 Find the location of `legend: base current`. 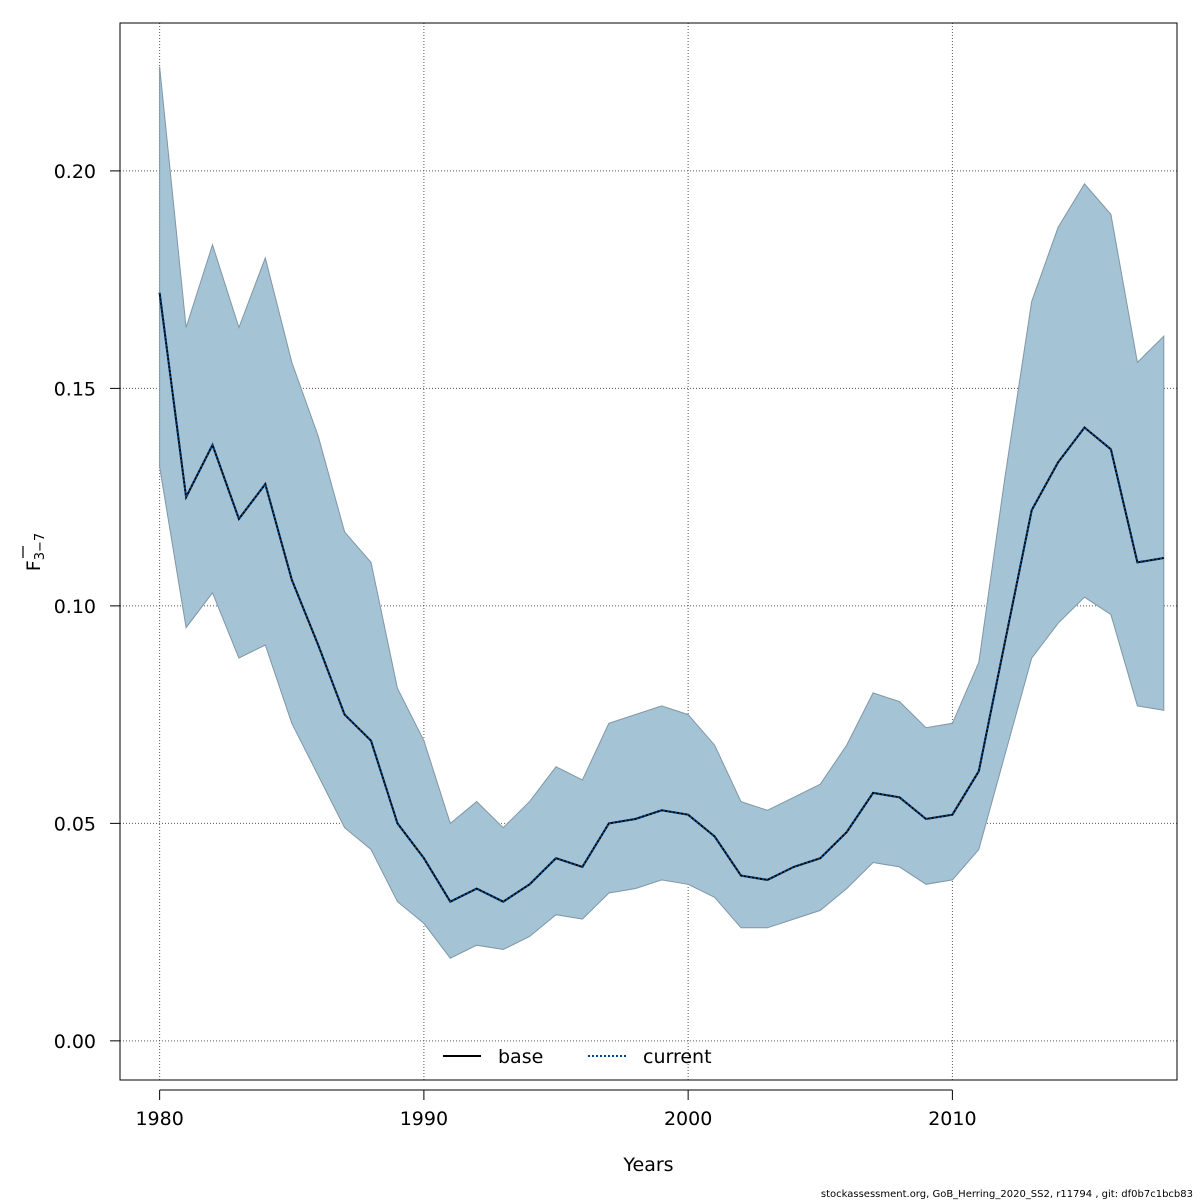

legend: base current is located at coordinates (577, 1057).